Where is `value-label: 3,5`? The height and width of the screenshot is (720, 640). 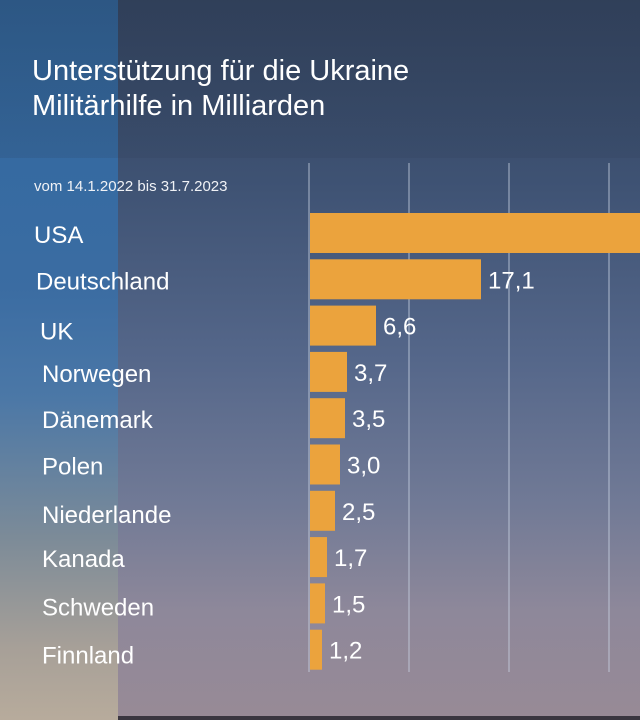 value-label: 3,5 is located at coordinates (368, 419).